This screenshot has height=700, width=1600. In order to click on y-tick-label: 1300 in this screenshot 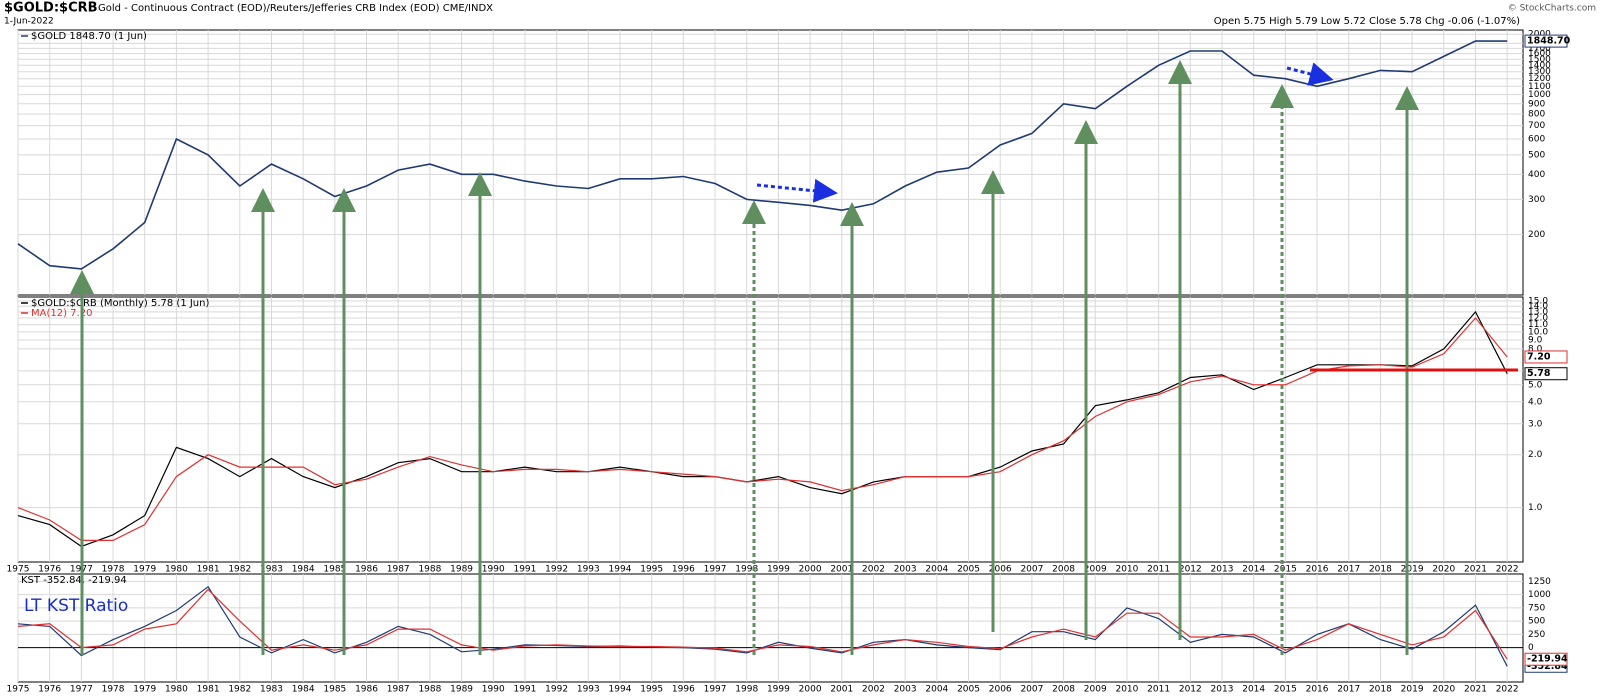, I will do `click(1539, 72)`.